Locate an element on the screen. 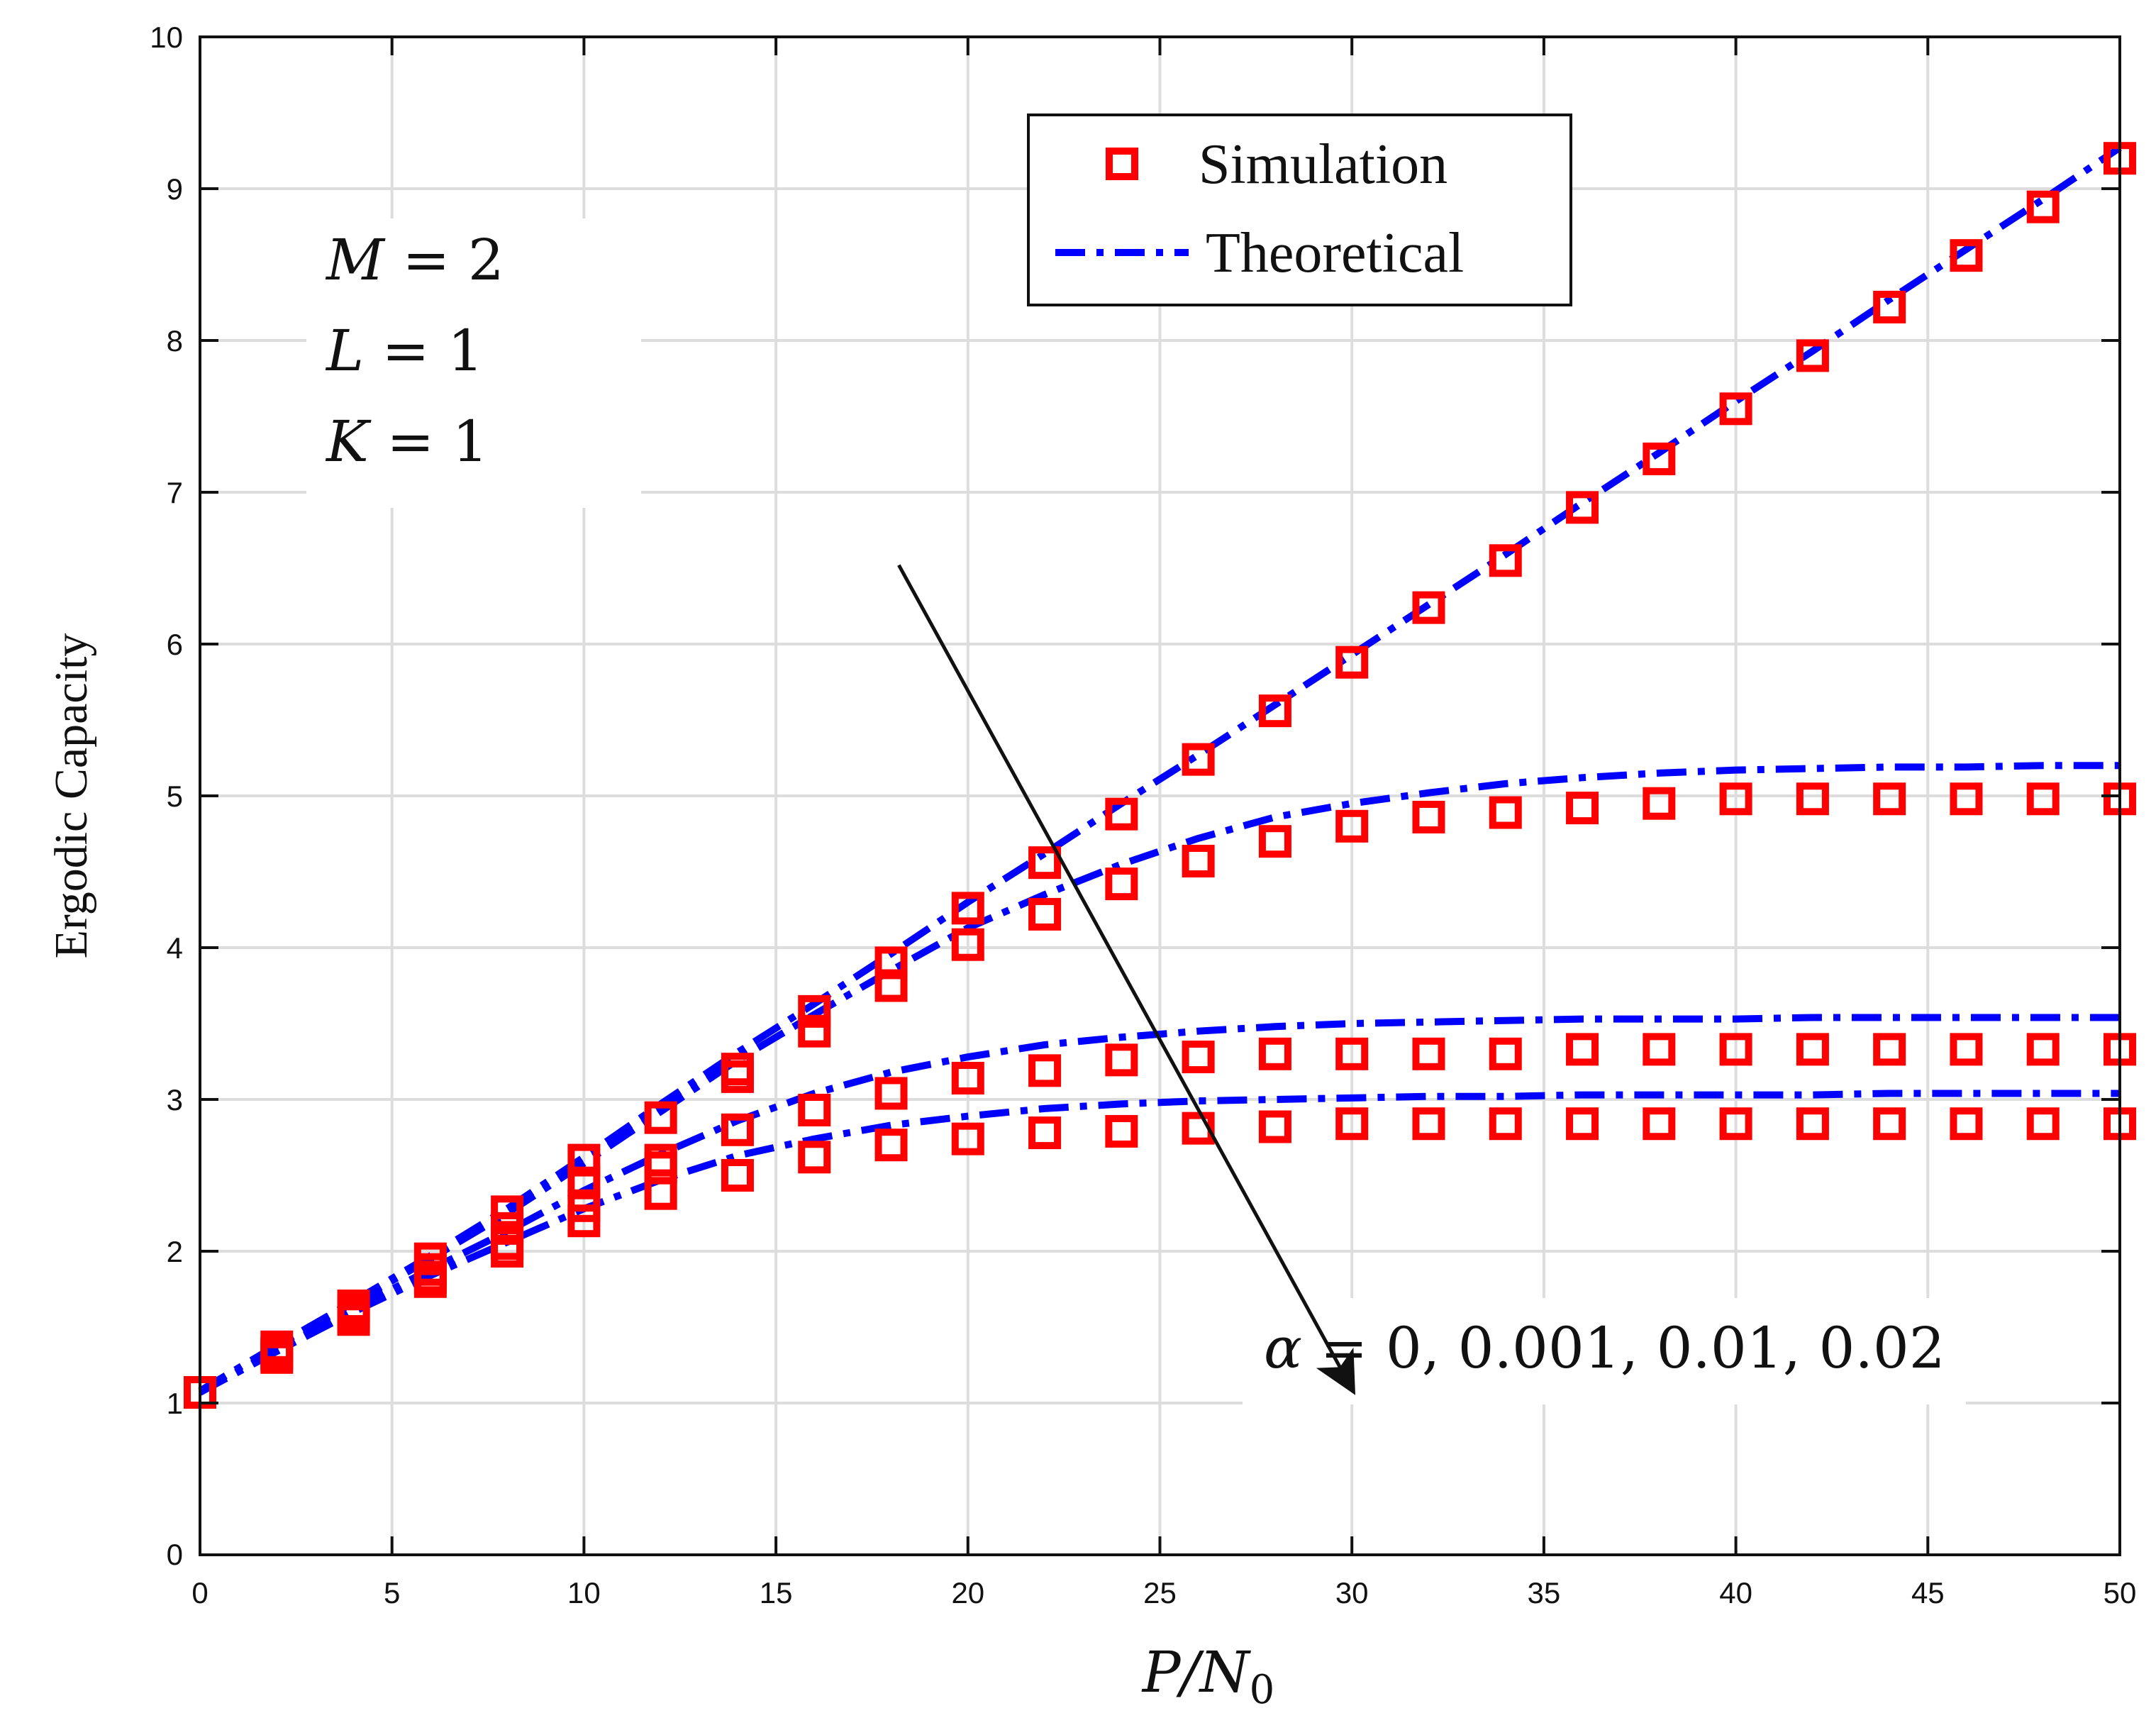 Image resolution: width=2156 pixels, height=1713 pixels. alpha-annotation: α = 0, 0.001, 0.01, 0.02 is located at coordinates (1604, 1348).